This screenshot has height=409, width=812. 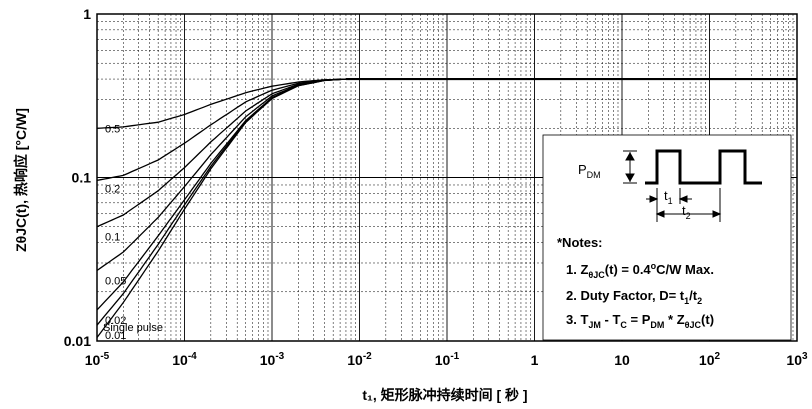 What do you see at coordinates (87, 14) in the screenshot?
I see `y-tick-label: 1` at bounding box center [87, 14].